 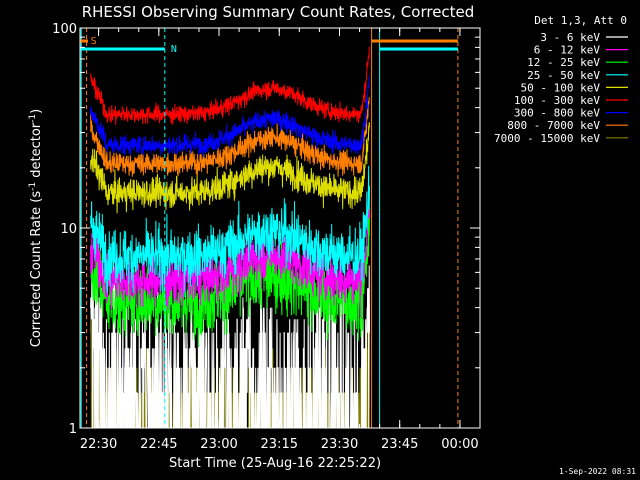 What do you see at coordinates (339, 444) in the screenshot?
I see `x-tick-label-4: 23:30` at bounding box center [339, 444].